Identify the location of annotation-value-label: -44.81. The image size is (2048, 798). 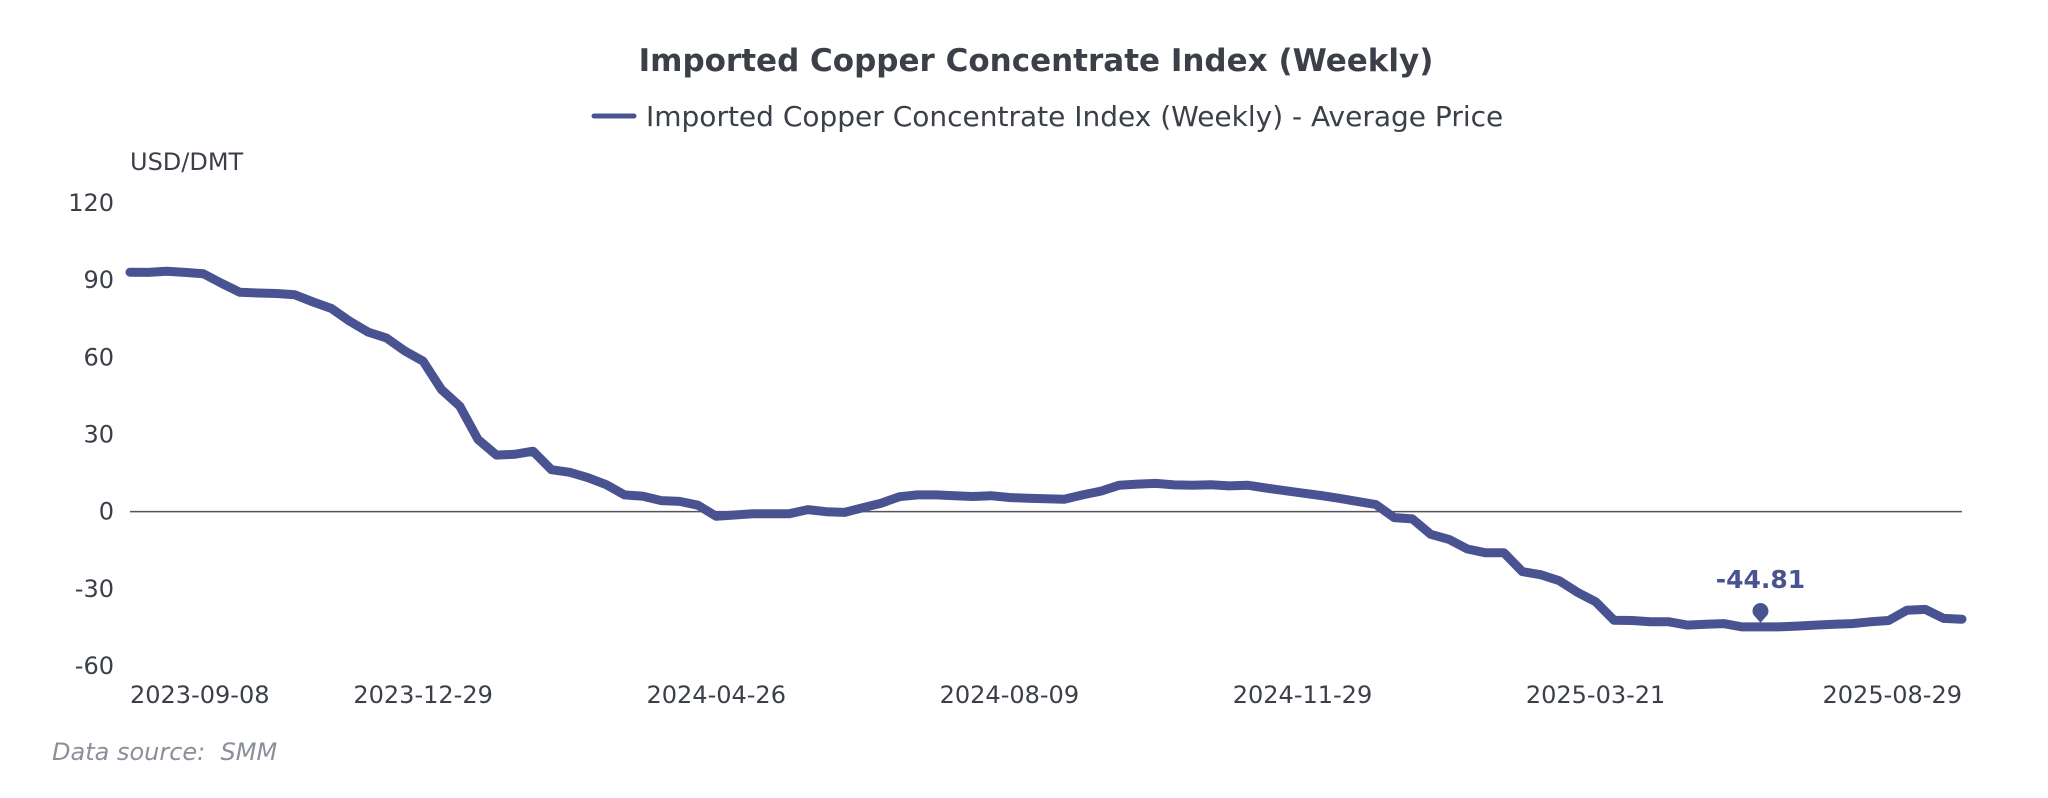
(1760, 579).